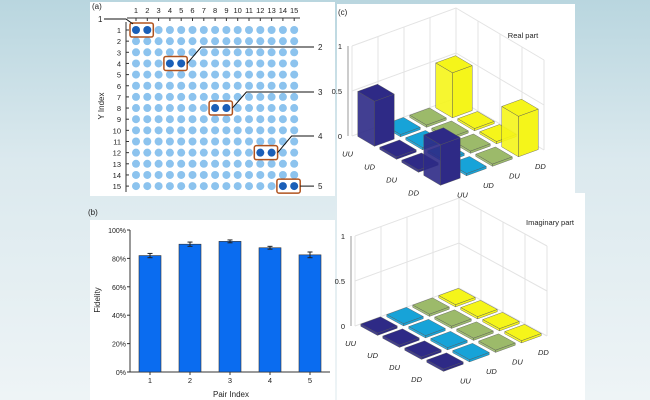 This screenshot has width=650, height=400. I want to click on panel-label-b: (b), so click(93, 212).